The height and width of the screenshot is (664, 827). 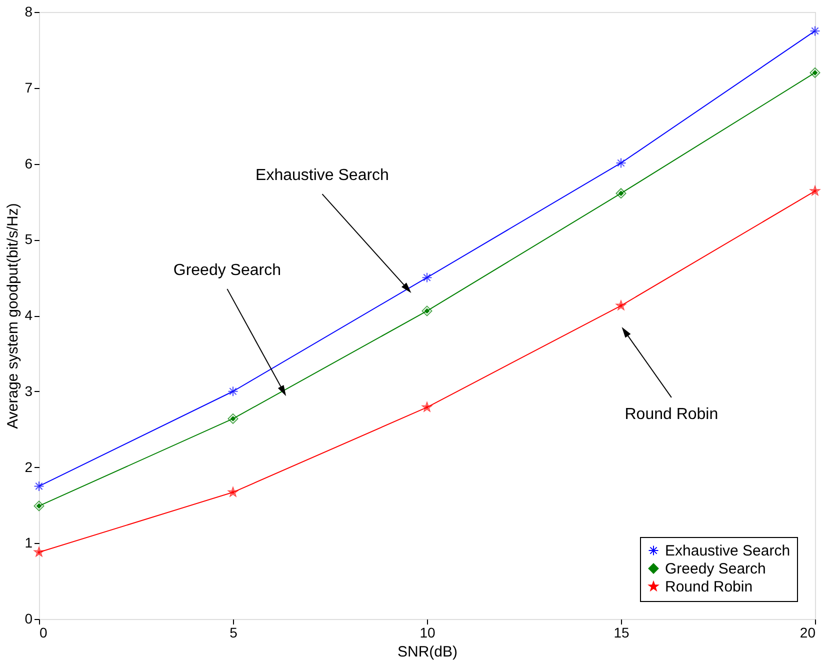 What do you see at coordinates (671, 415) in the screenshot?
I see `annotation: Round Robin` at bounding box center [671, 415].